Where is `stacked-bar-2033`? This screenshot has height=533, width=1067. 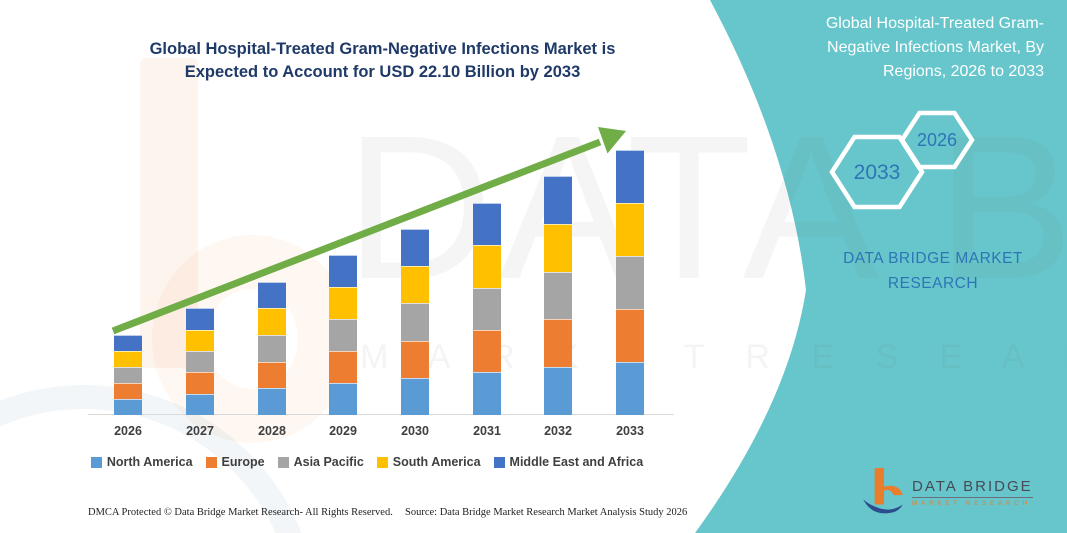 stacked-bar-2033 is located at coordinates (630, 282).